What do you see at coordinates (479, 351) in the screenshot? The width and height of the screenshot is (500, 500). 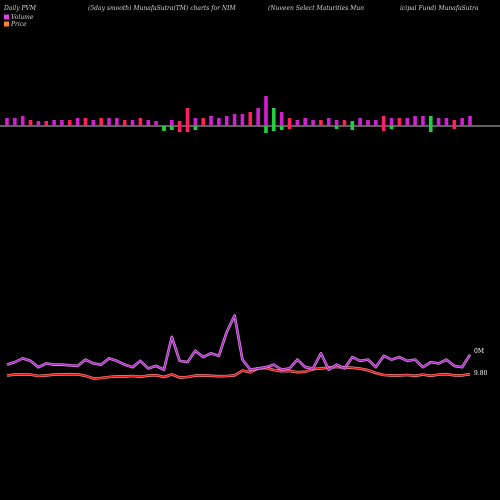 I see `volume-axis-label: 0M` at bounding box center [479, 351].